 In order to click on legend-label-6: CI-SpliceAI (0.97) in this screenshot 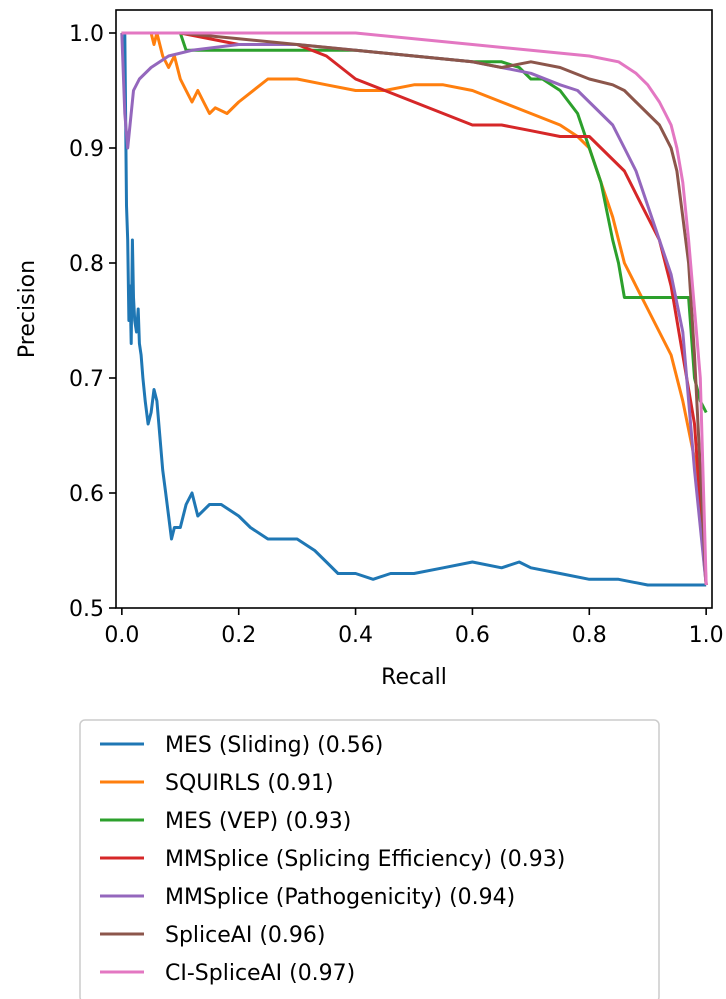, I will do `click(260, 973)`.